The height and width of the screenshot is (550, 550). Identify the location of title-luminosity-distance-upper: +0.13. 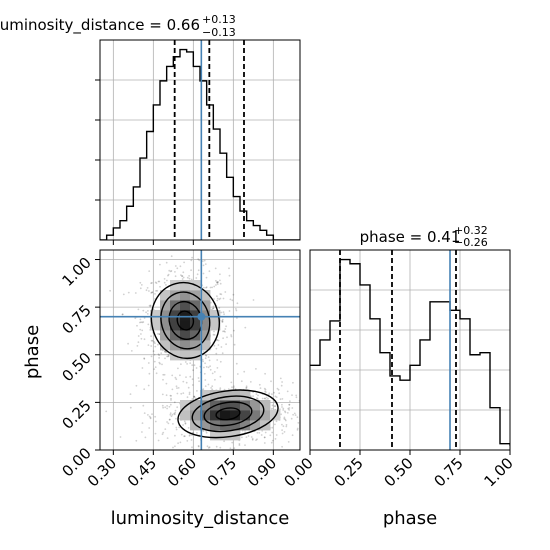
(219, 19).